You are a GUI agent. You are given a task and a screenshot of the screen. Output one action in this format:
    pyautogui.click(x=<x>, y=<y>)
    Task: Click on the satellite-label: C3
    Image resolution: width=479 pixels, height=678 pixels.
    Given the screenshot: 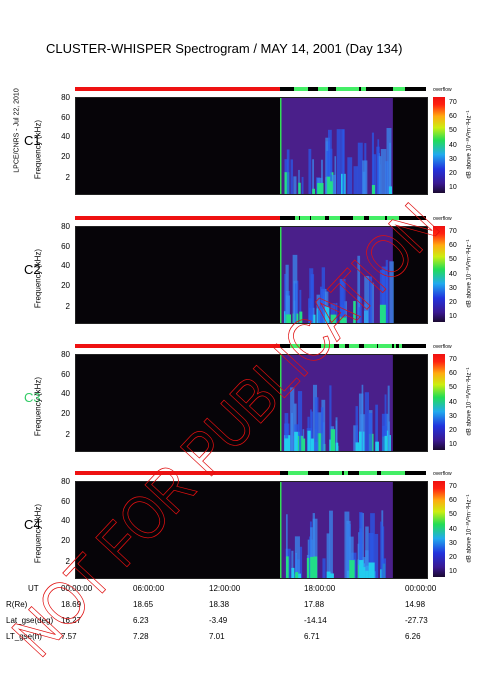 What is the action you would take?
    pyautogui.click(x=32, y=397)
    